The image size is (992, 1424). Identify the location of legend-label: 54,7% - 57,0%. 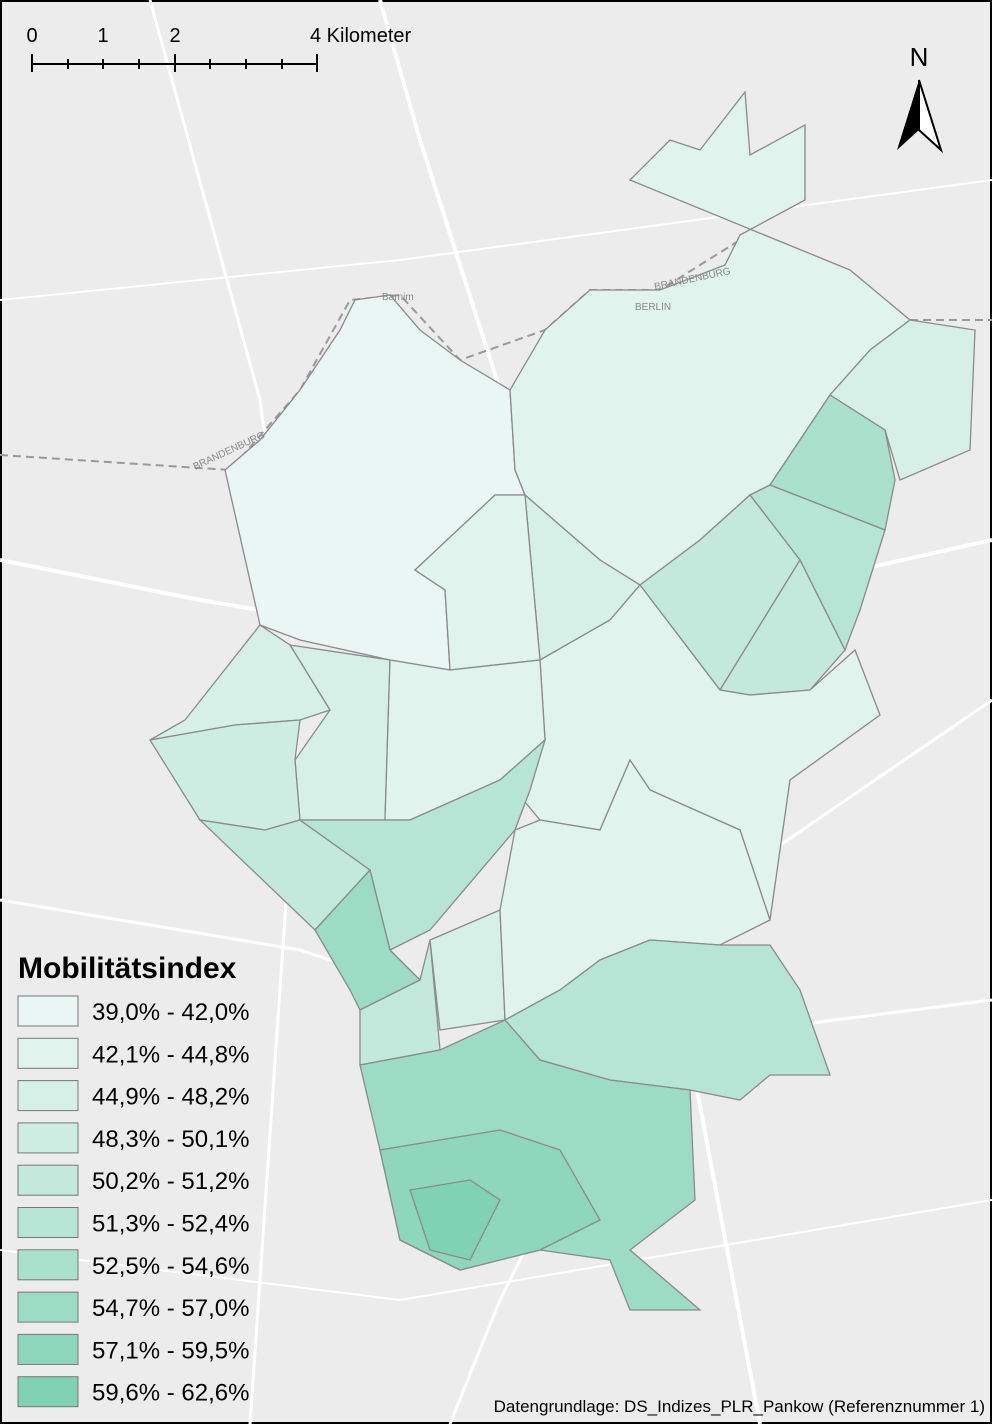
(170, 1308).